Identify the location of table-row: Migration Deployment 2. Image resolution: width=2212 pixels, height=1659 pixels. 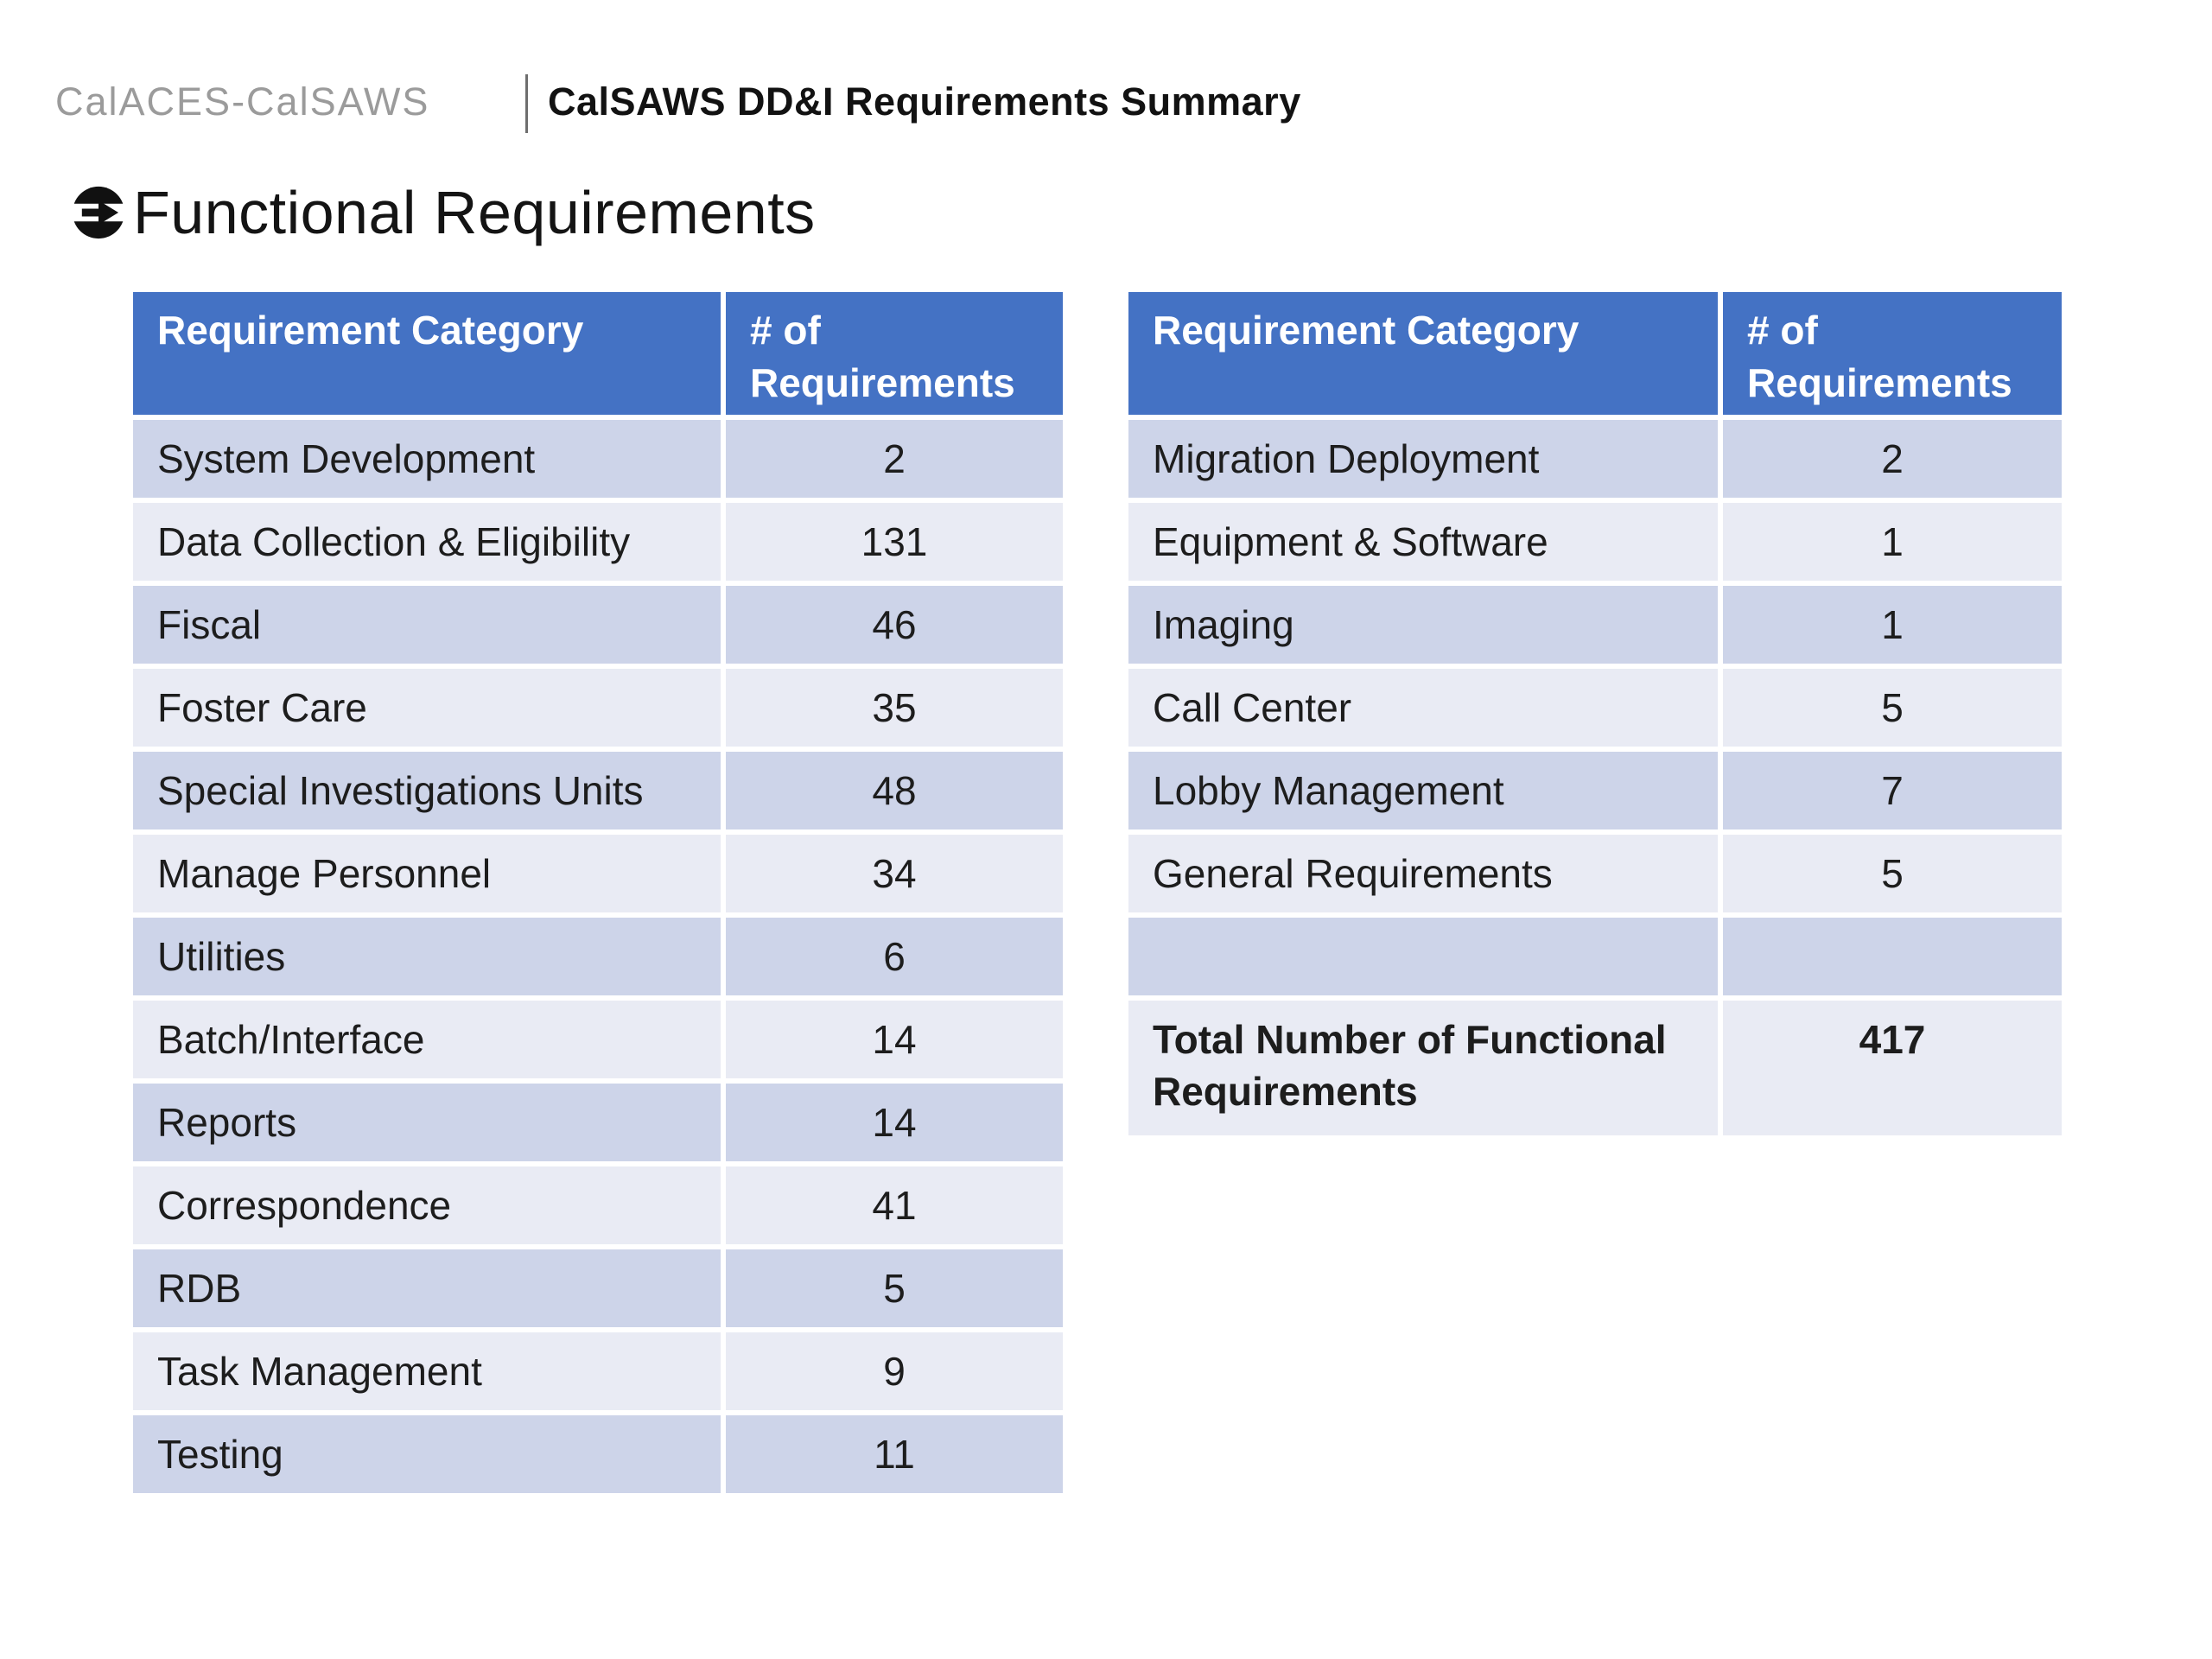
(1595, 458).